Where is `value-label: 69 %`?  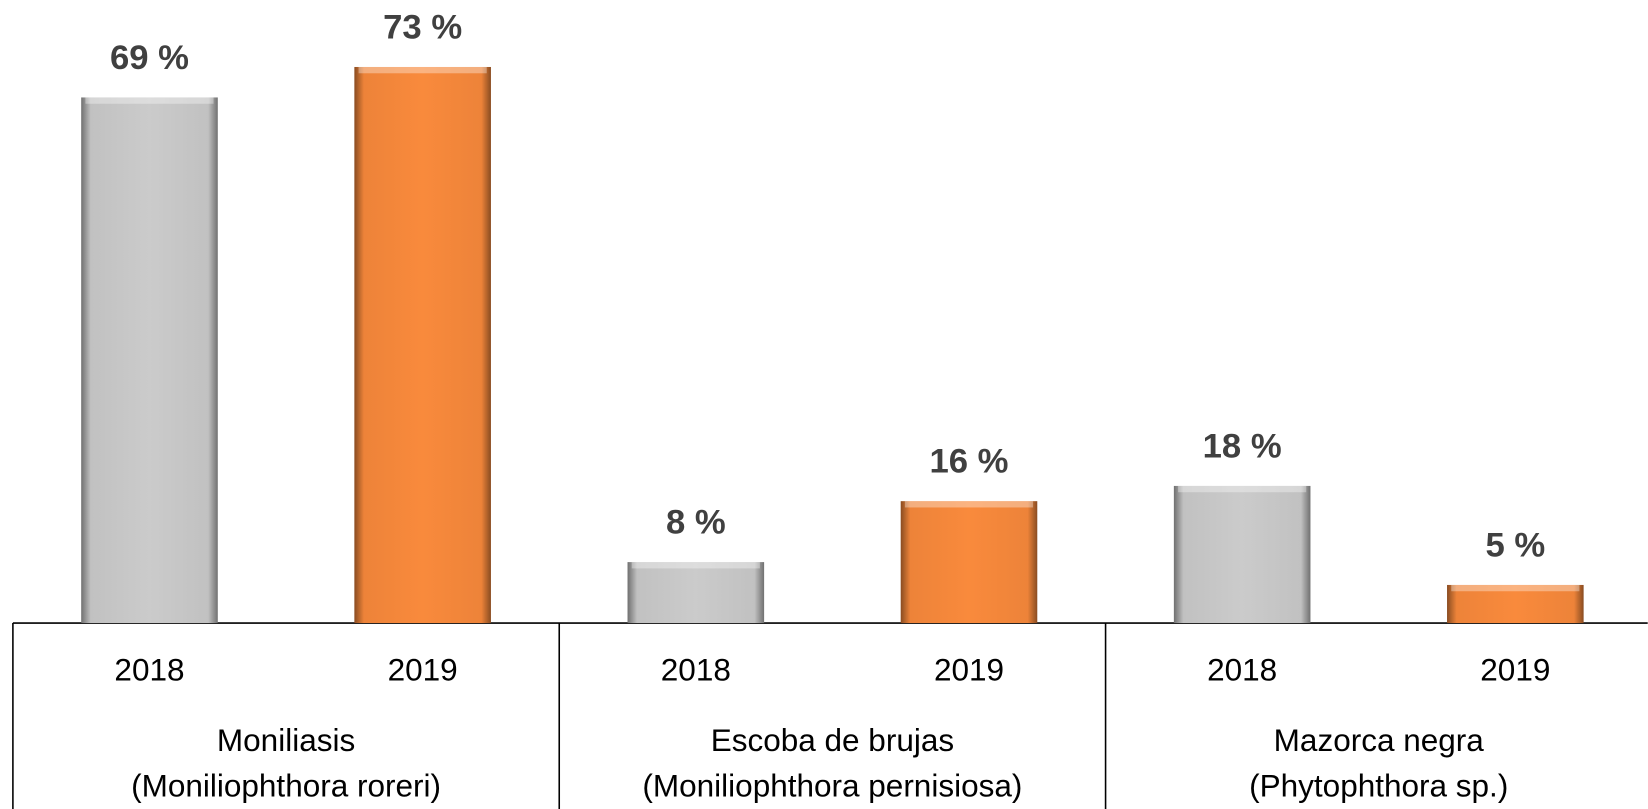
value-label: 69 % is located at coordinates (149, 58).